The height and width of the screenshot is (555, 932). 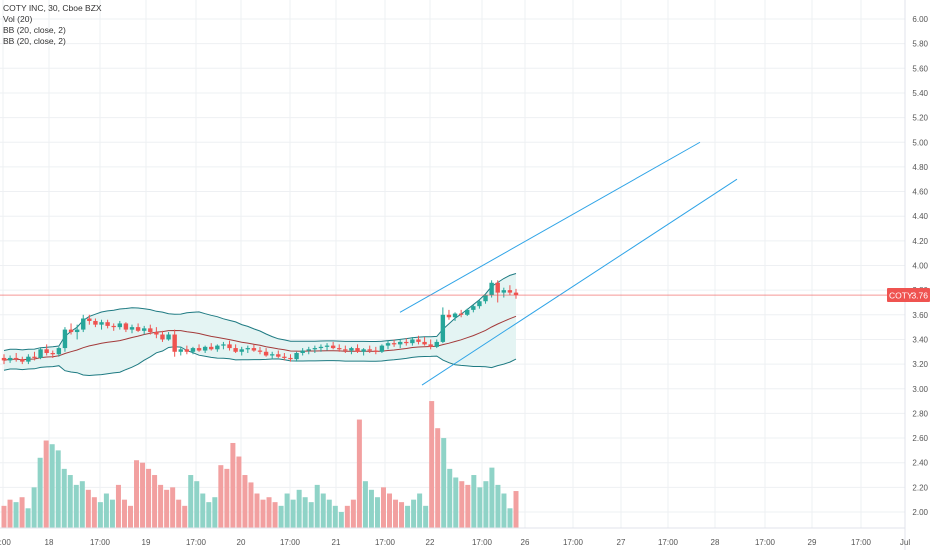 What do you see at coordinates (920, 487) in the screenshot?
I see `y-tick-label: 2.20` at bounding box center [920, 487].